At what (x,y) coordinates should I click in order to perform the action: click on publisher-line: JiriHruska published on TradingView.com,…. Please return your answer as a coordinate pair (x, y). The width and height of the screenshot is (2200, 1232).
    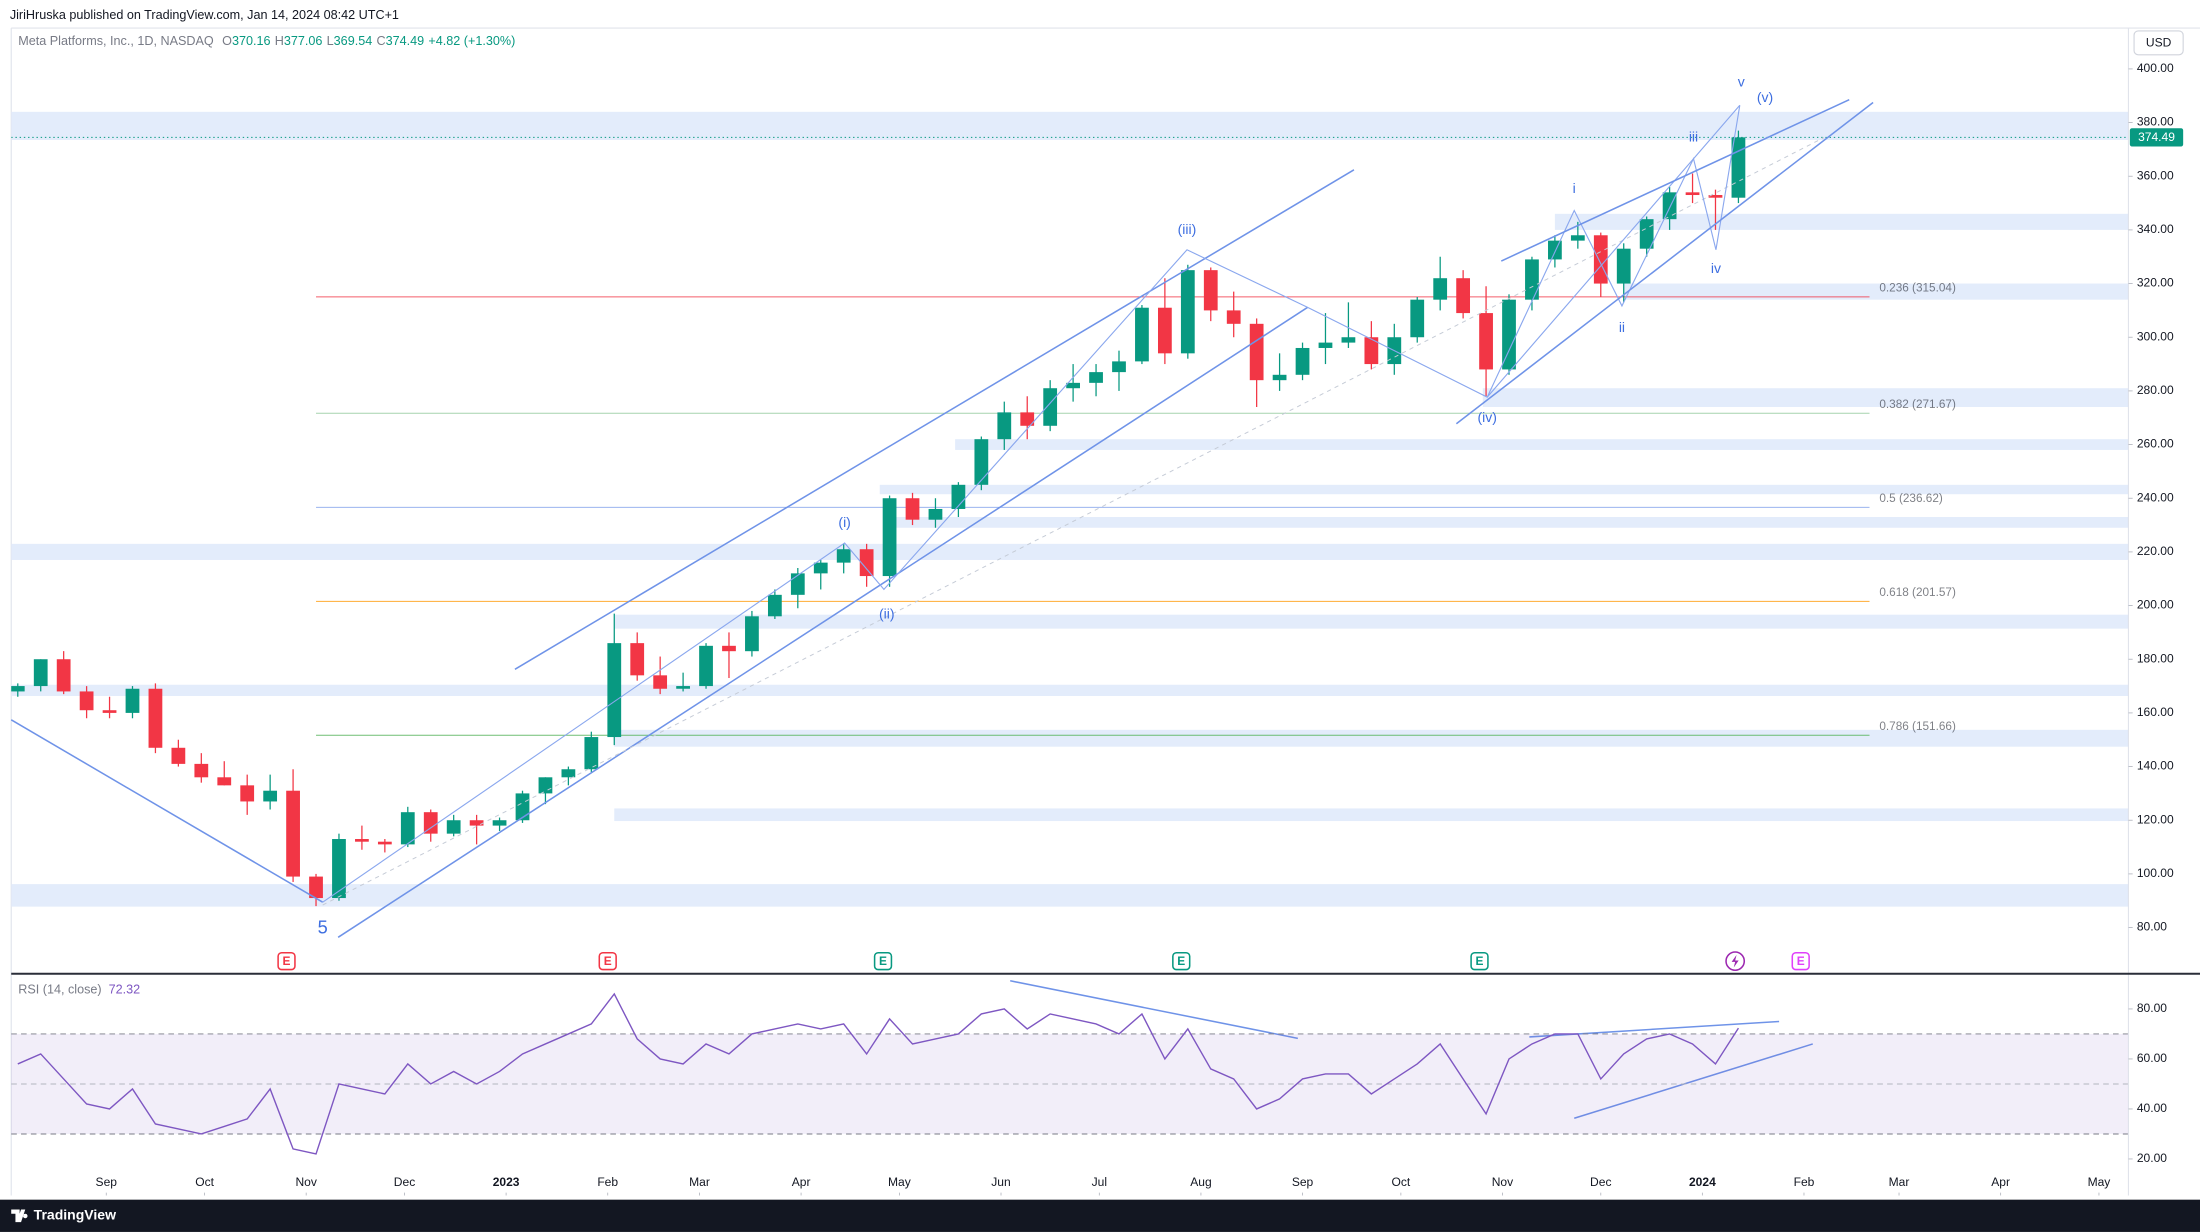
    Looking at the image, I should click on (204, 15).